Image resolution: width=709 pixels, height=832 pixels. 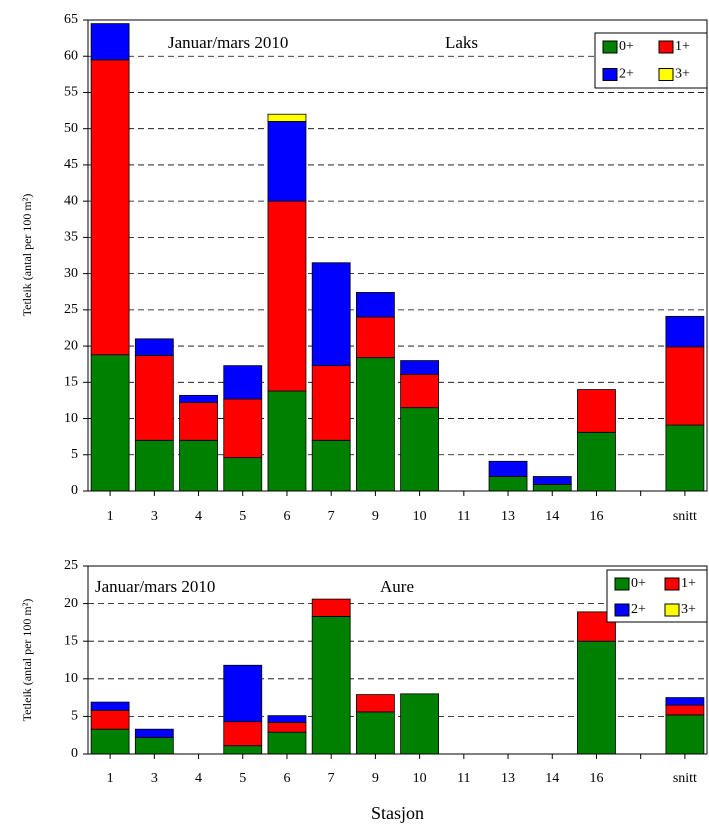 What do you see at coordinates (71, 640) in the screenshot?
I see `y-tick-label: 15` at bounding box center [71, 640].